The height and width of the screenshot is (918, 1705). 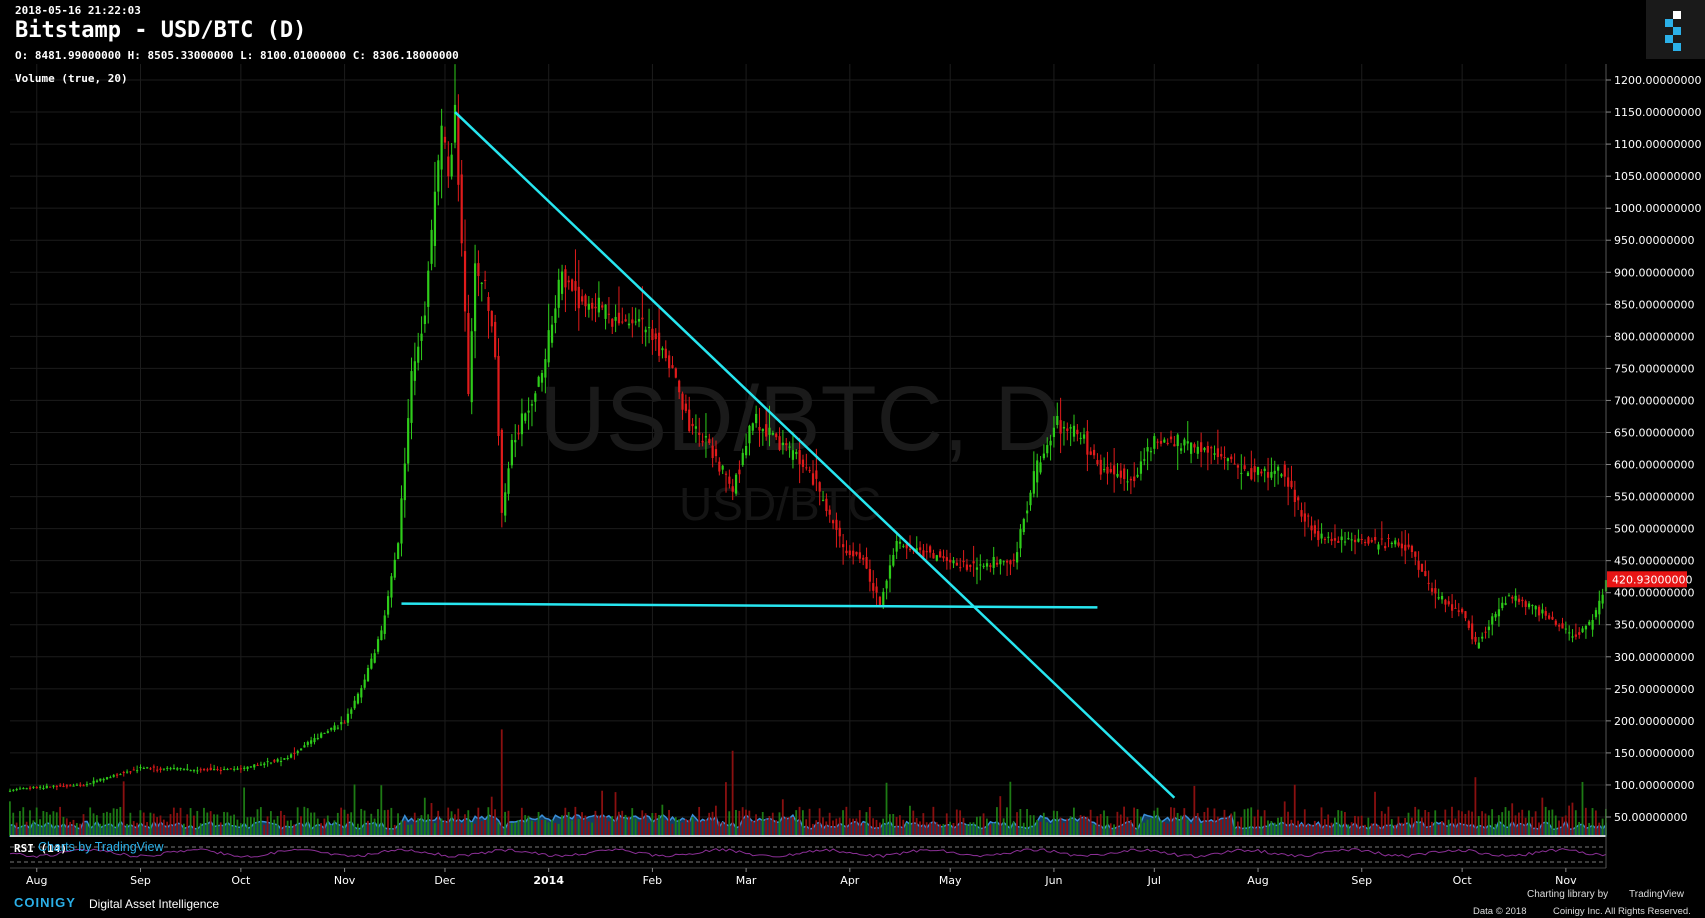 I want to click on coinigy-brand: COINIGY, so click(x=45, y=902).